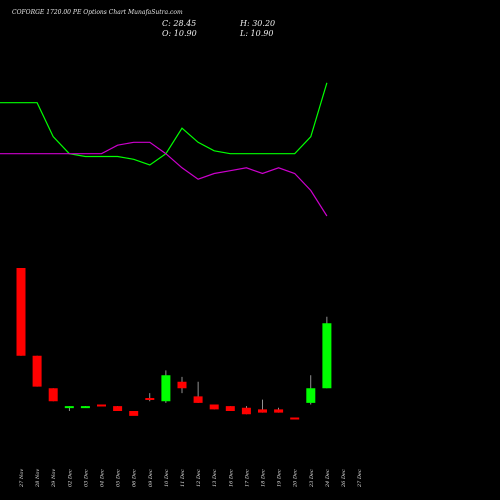  What do you see at coordinates (54, 478) in the screenshot?
I see `x-tick-label: 29 Nov` at bounding box center [54, 478].